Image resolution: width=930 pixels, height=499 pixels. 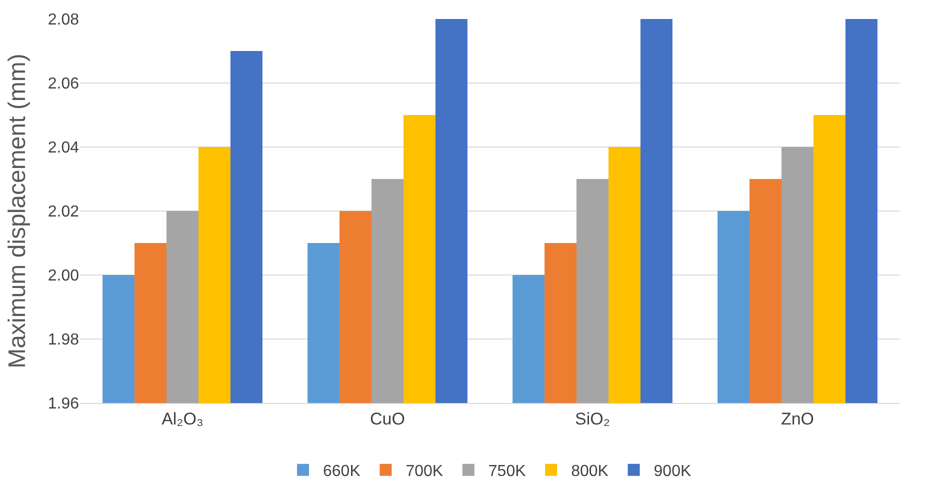 What do you see at coordinates (590, 471) in the screenshot?
I see `legend-label: 800K` at bounding box center [590, 471].